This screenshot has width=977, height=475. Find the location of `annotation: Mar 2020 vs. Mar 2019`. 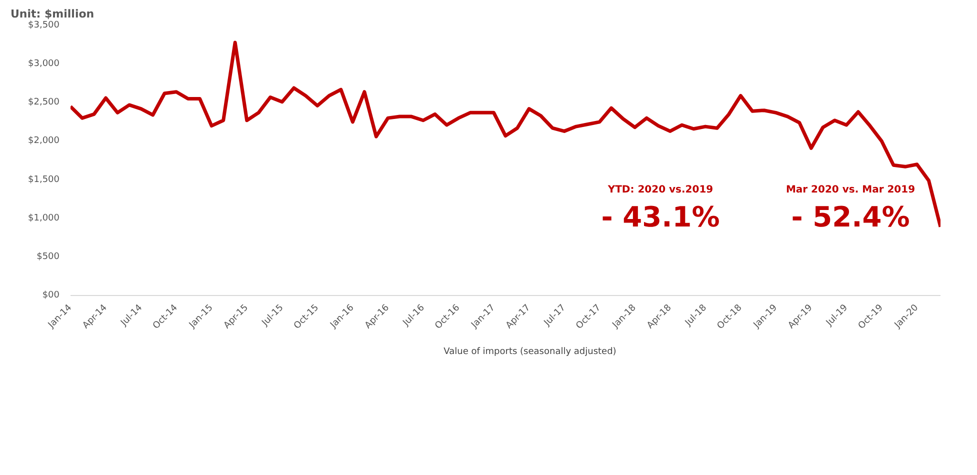

annotation: Mar 2020 vs. Mar 2019 is located at coordinates (851, 190).